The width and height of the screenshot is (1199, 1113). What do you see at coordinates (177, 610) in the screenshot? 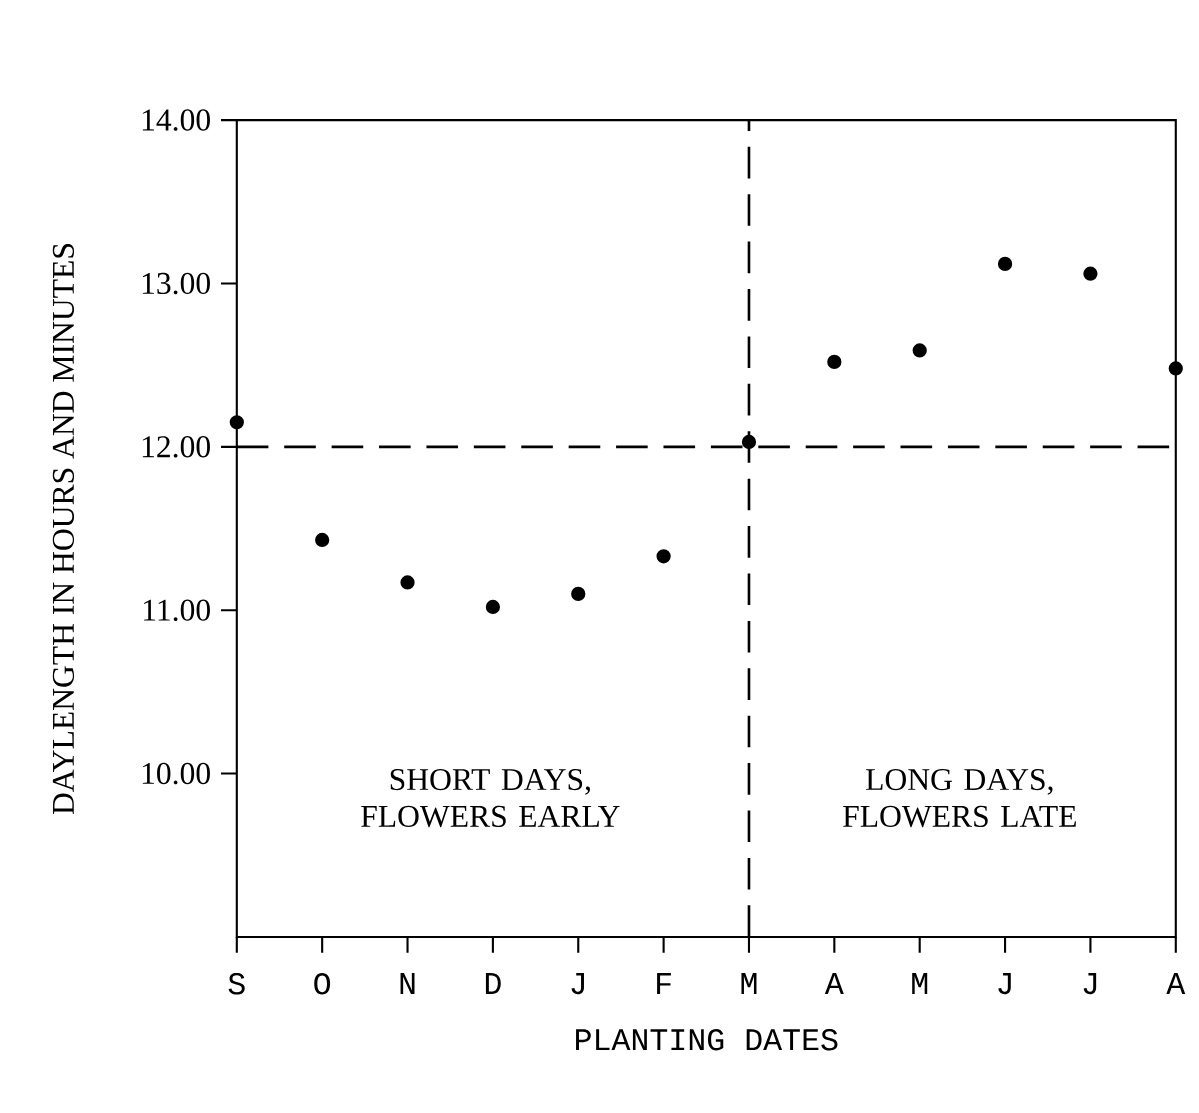
I see `y-tick-label: 11.00` at bounding box center [177, 610].